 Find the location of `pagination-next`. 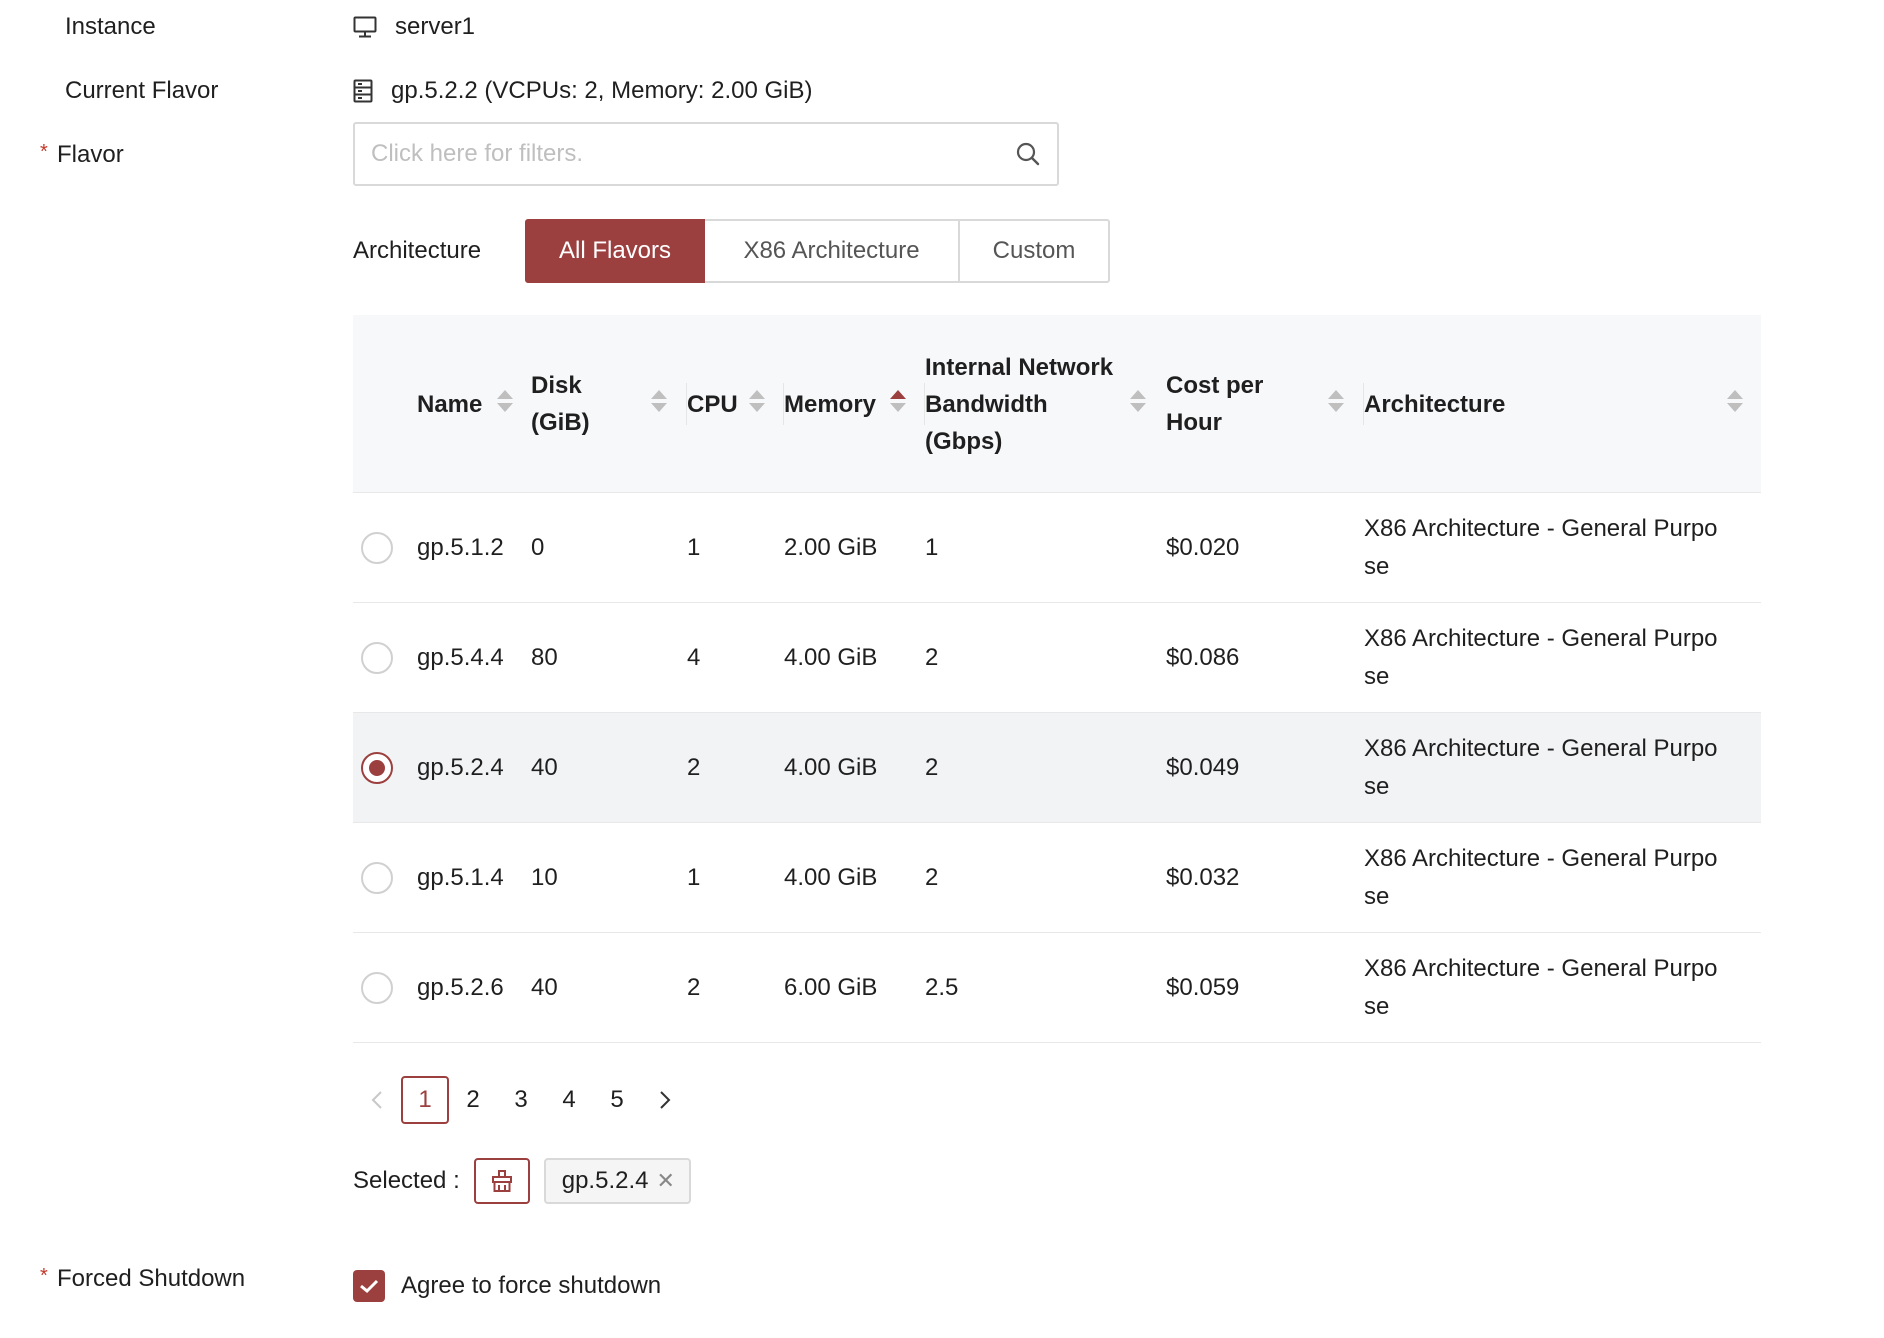

pagination-next is located at coordinates (665, 1100).